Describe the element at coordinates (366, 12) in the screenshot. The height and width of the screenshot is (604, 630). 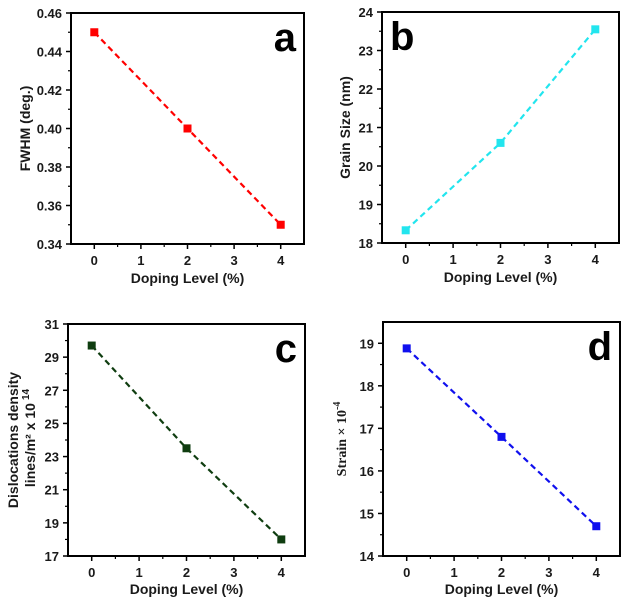
I see `y-tick-label: 24` at that location.